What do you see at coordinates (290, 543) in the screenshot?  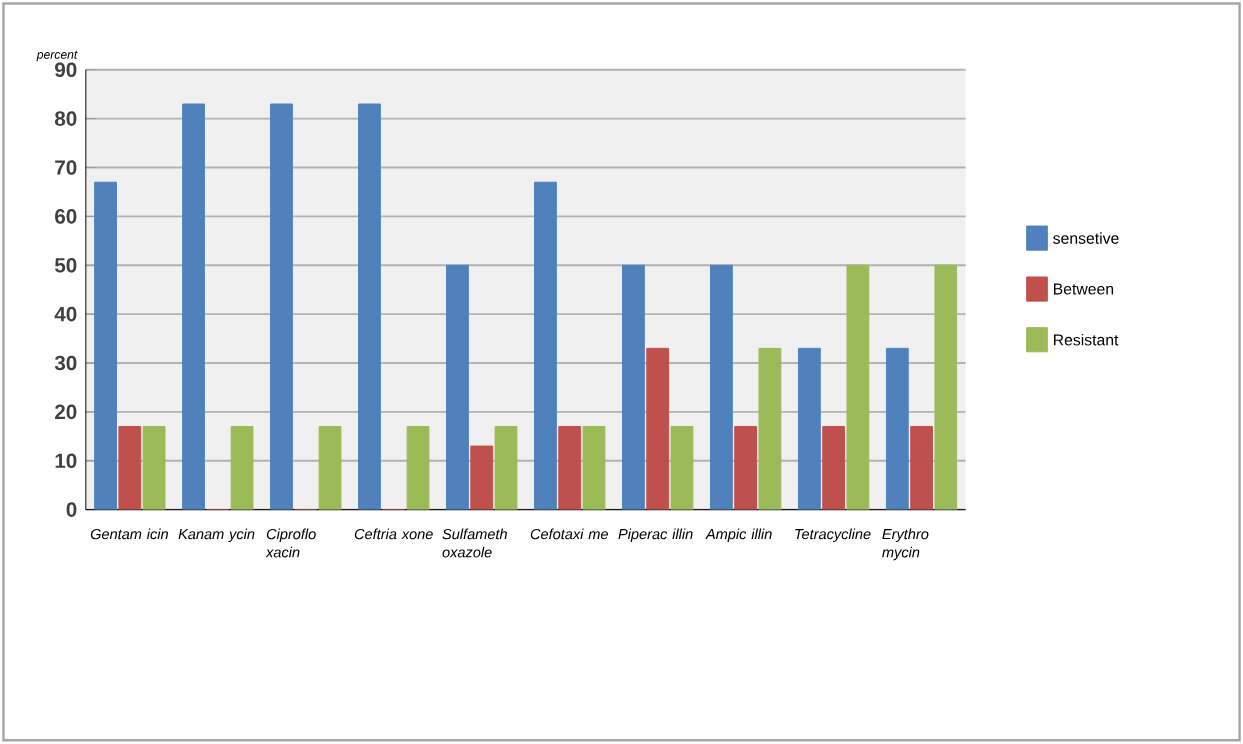 I see `x-tick-label: Ciproflo xacin` at bounding box center [290, 543].